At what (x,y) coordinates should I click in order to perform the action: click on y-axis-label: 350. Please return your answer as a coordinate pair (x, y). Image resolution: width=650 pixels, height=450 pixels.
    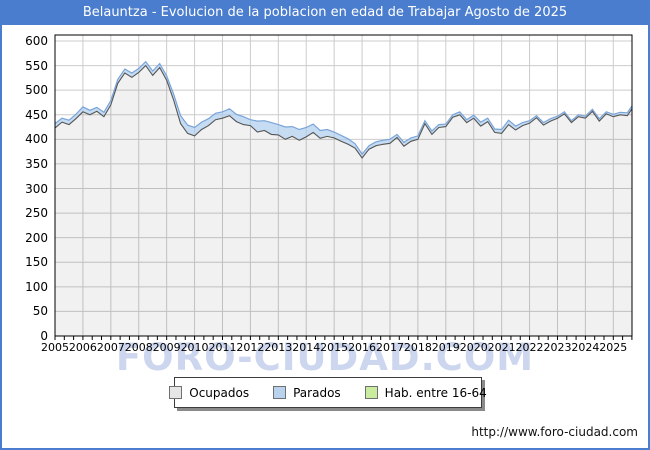
    Looking at the image, I should click on (36, 163).